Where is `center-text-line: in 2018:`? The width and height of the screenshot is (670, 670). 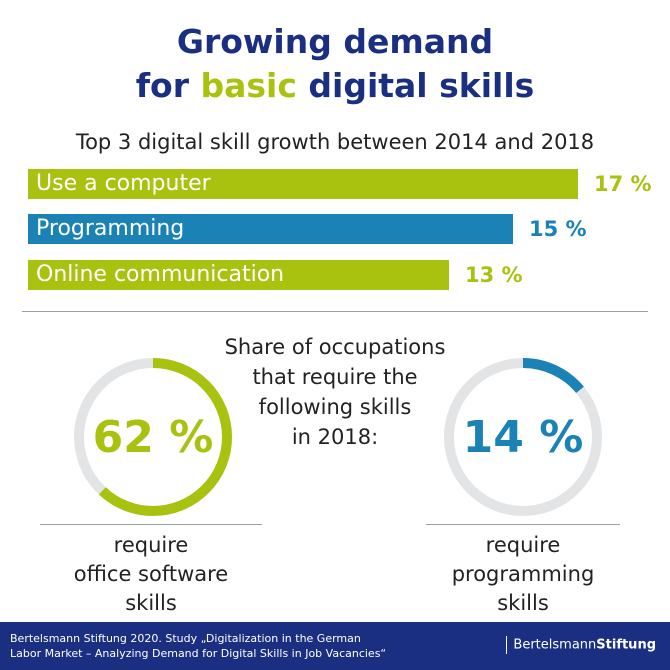
center-text-line: in 2018: is located at coordinates (335, 437).